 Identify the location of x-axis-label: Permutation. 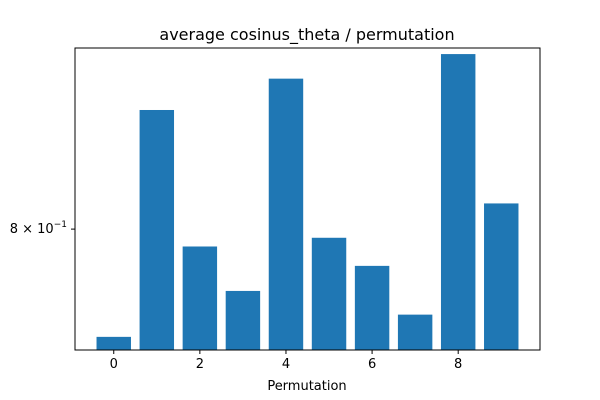
(306, 386).